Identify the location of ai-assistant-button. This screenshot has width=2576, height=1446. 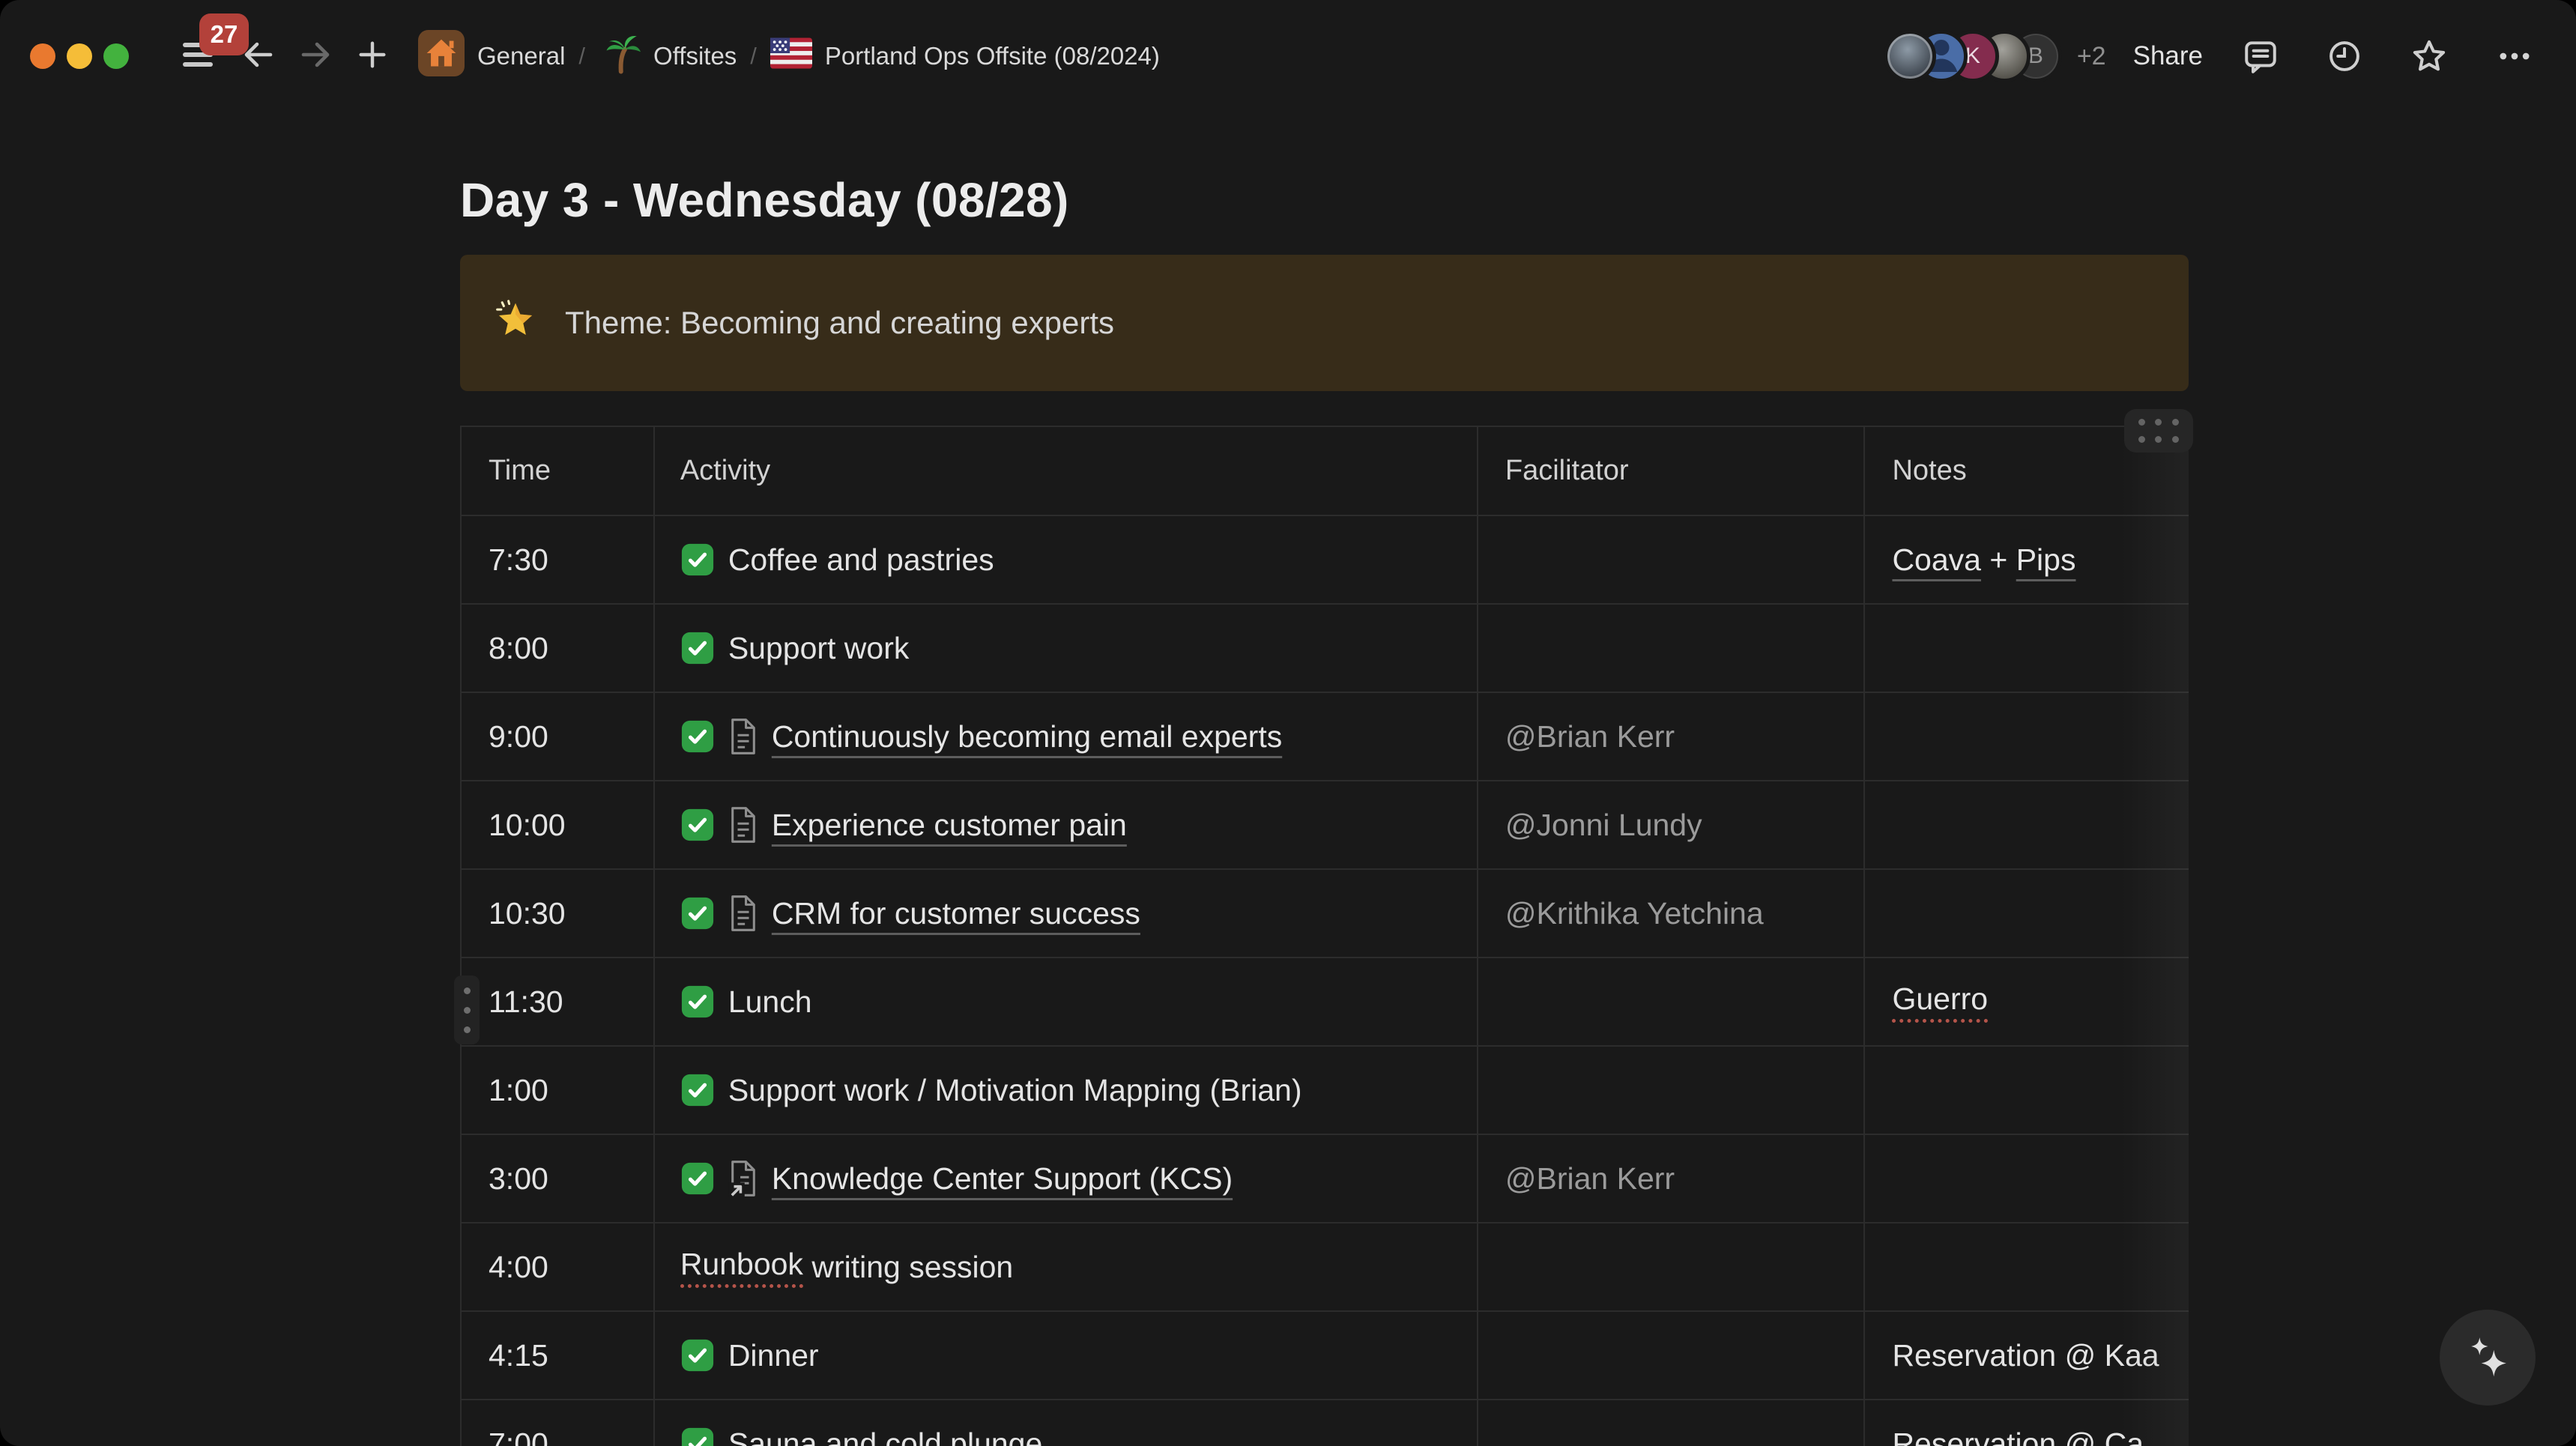
(2488, 1358).